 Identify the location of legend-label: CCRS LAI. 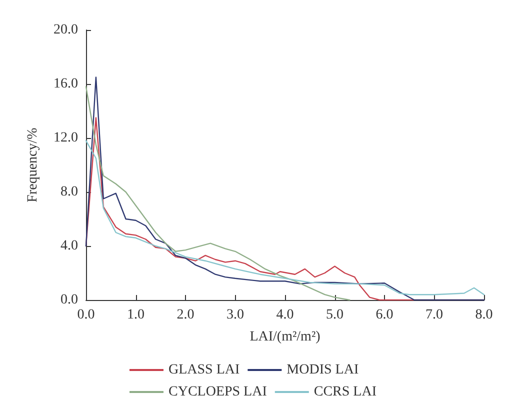
(345, 392).